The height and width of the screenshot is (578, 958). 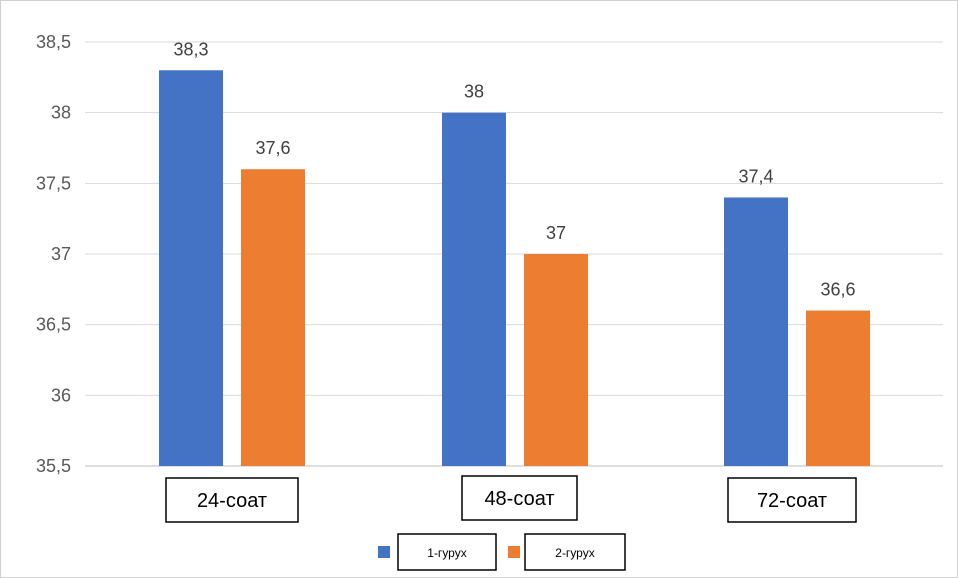 I want to click on data-label: 37,4, so click(x=755, y=176).